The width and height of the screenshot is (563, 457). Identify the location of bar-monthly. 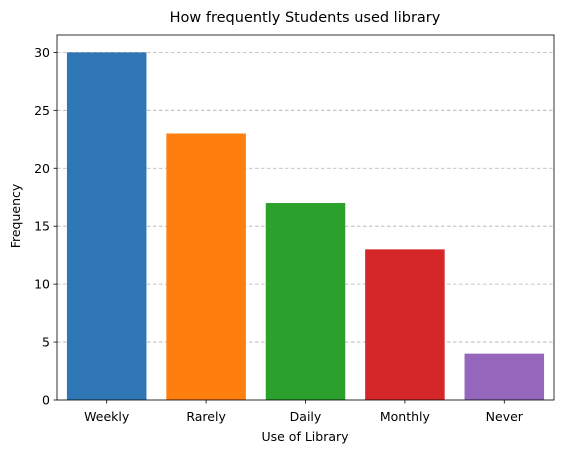
(405, 324).